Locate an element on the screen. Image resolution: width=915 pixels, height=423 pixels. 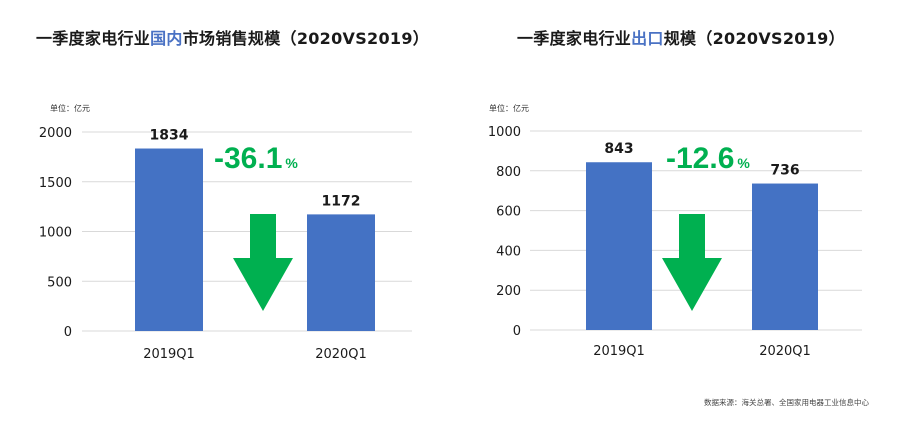
bar-value-label: 736 is located at coordinates (784, 171).